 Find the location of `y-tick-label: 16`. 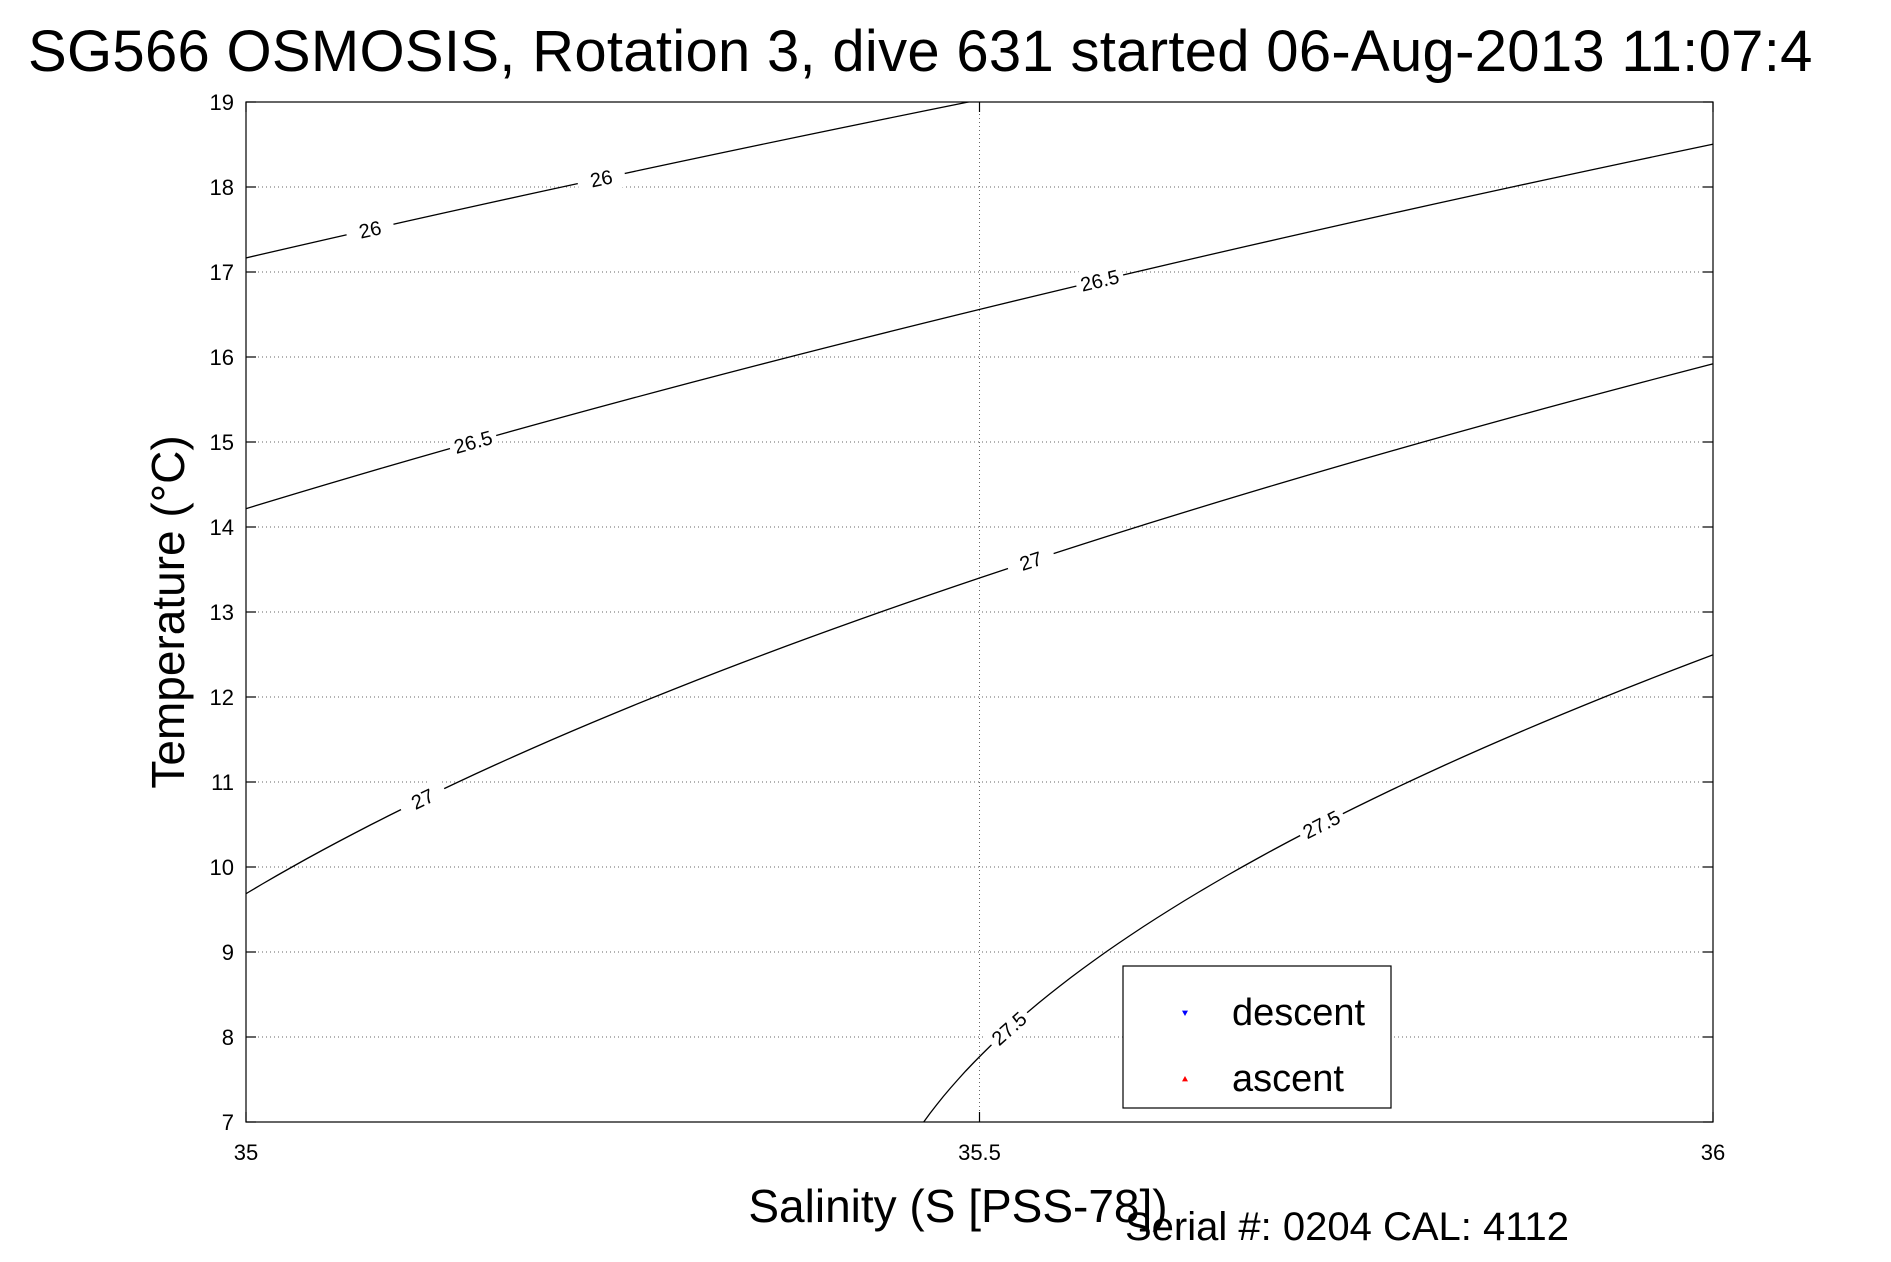

y-tick-label: 16 is located at coordinates (222, 357).